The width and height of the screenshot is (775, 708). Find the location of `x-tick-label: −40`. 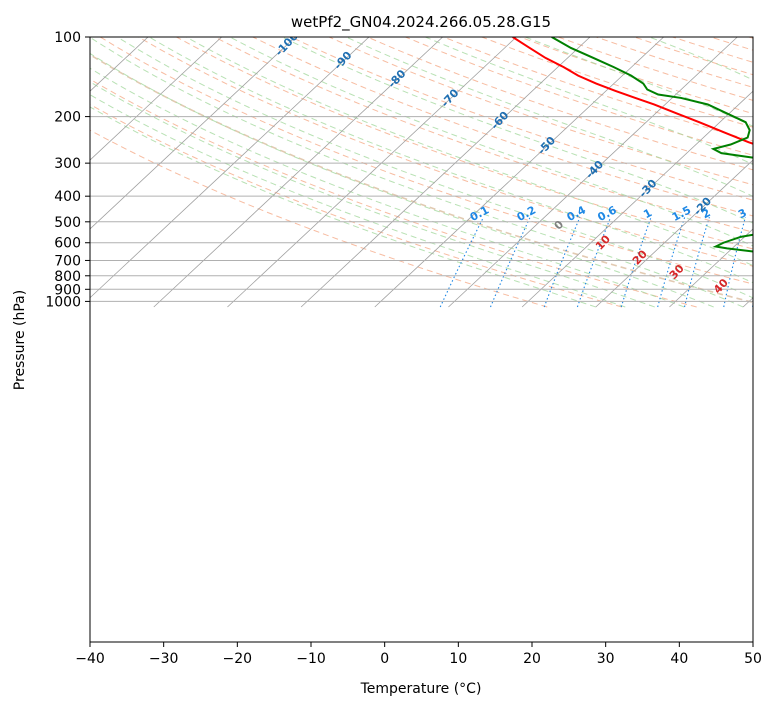

x-tick-label: −40 is located at coordinates (90, 659).